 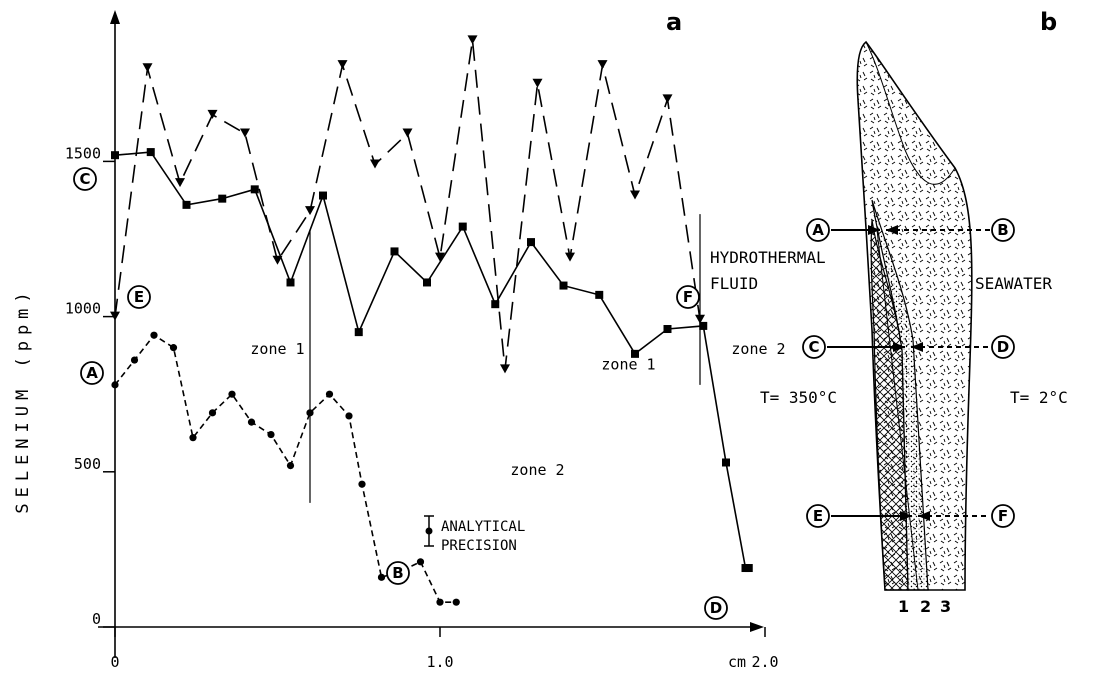 What do you see at coordinates (90, 386) in the screenshot?
I see `y-ticks: 0 500 1000 1500` at bounding box center [90, 386].